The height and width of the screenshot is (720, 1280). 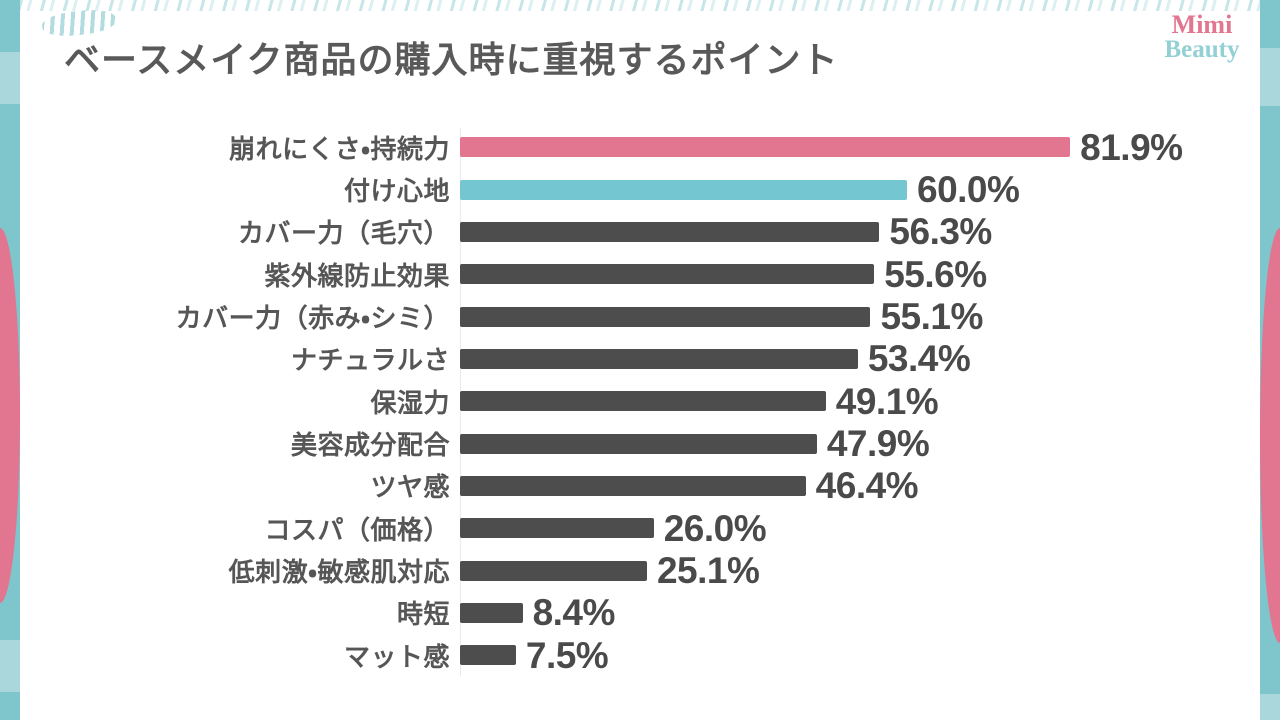 I want to click on bar-label: 崩れにくさ・持続力, so click(x=339, y=148).